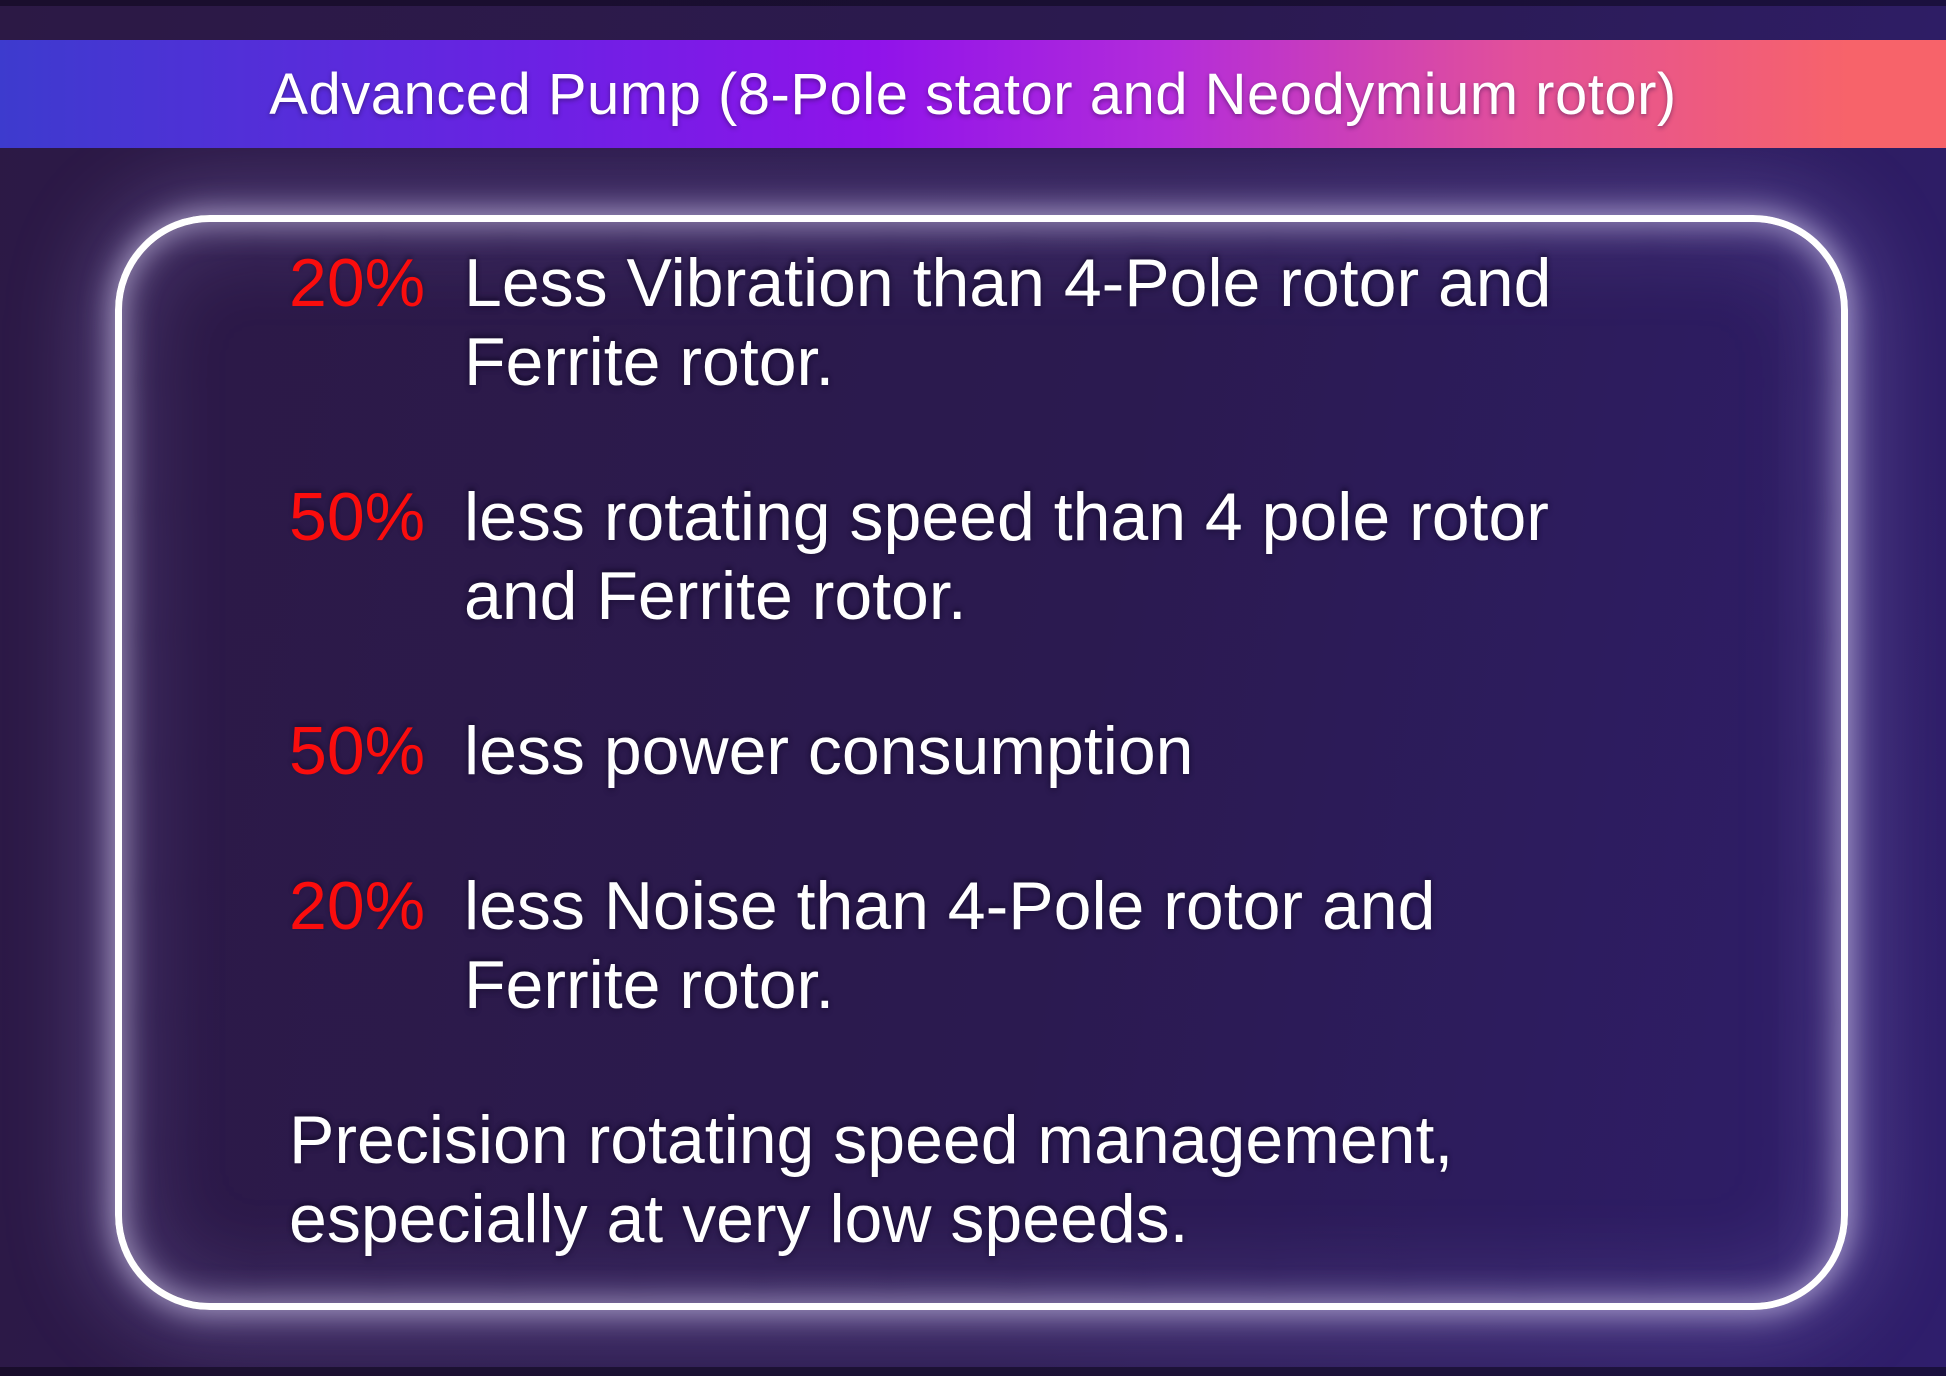 Image resolution: width=1946 pixels, height=1376 pixels. I want to click on feature-line: especially at very low speeds., so click(739, 1219).